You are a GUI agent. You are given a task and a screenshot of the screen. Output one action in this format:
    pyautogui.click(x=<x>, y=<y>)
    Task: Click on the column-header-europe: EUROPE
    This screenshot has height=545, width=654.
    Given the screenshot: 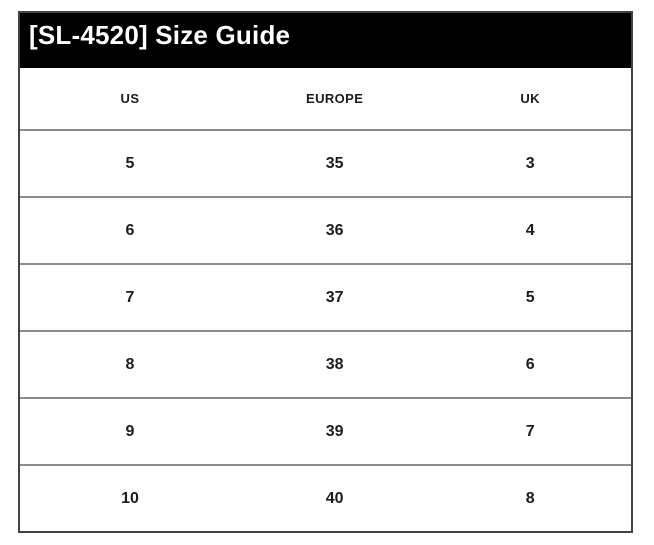 What is the action you would take?
    pyautogui.click(x=335, y=98)
    